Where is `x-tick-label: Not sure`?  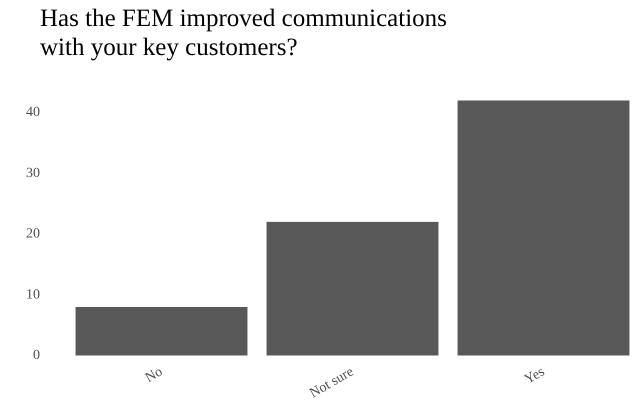
x-tick-label: Not sure is located at coordinates (331, 383).